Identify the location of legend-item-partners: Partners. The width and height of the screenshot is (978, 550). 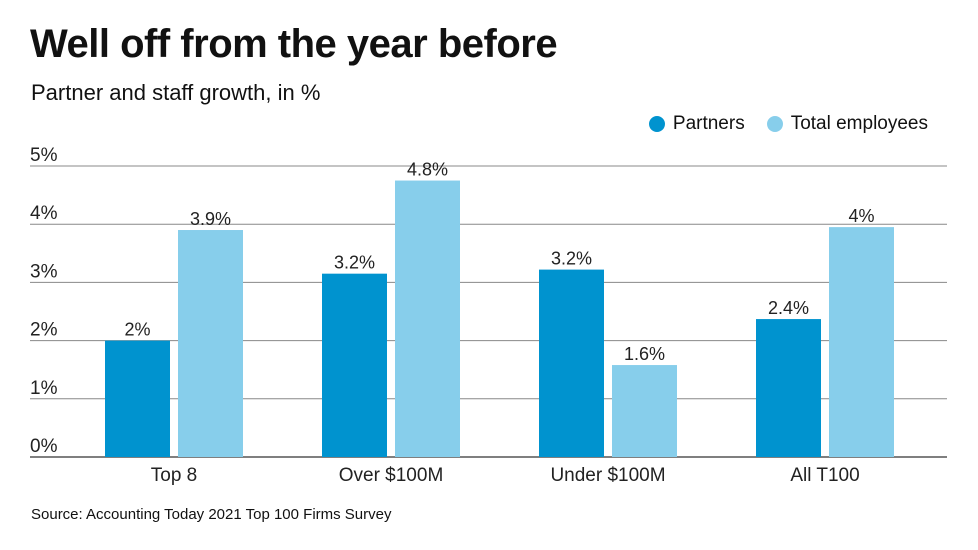
(696, 124).